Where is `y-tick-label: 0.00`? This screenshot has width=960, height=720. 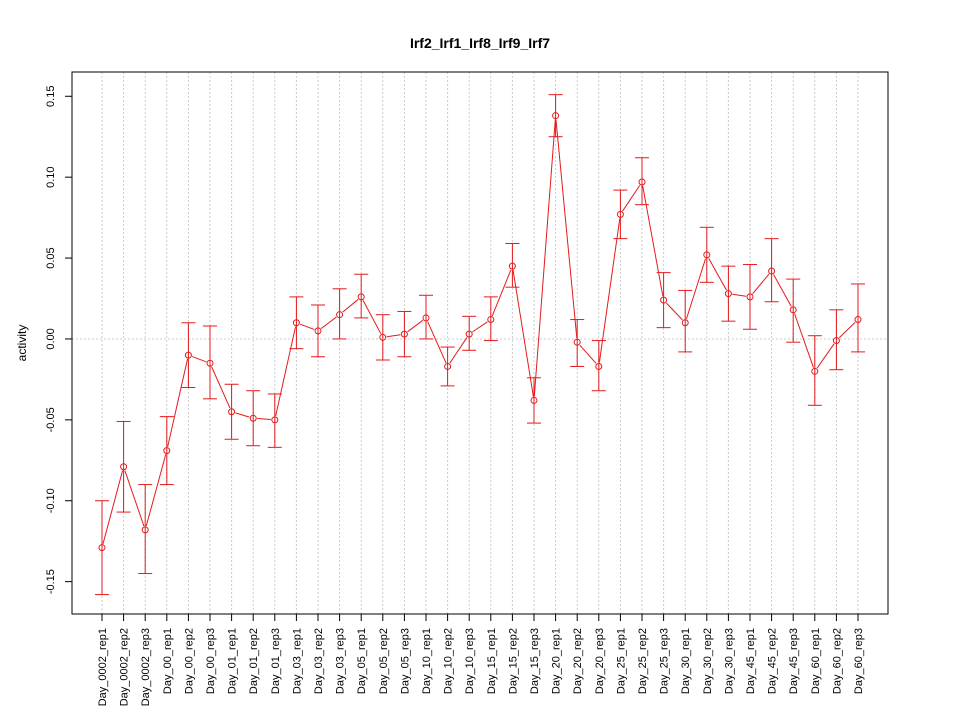
y-tick-label: 0.00 is located at coordinates (51, 338).